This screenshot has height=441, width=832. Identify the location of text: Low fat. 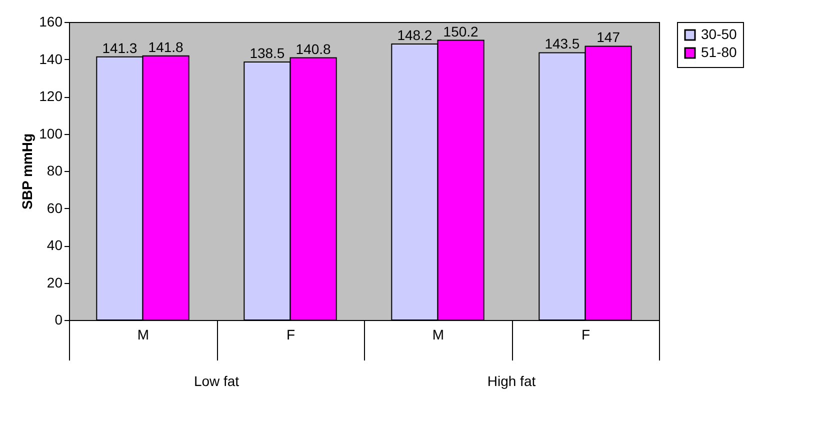
(217, 381).